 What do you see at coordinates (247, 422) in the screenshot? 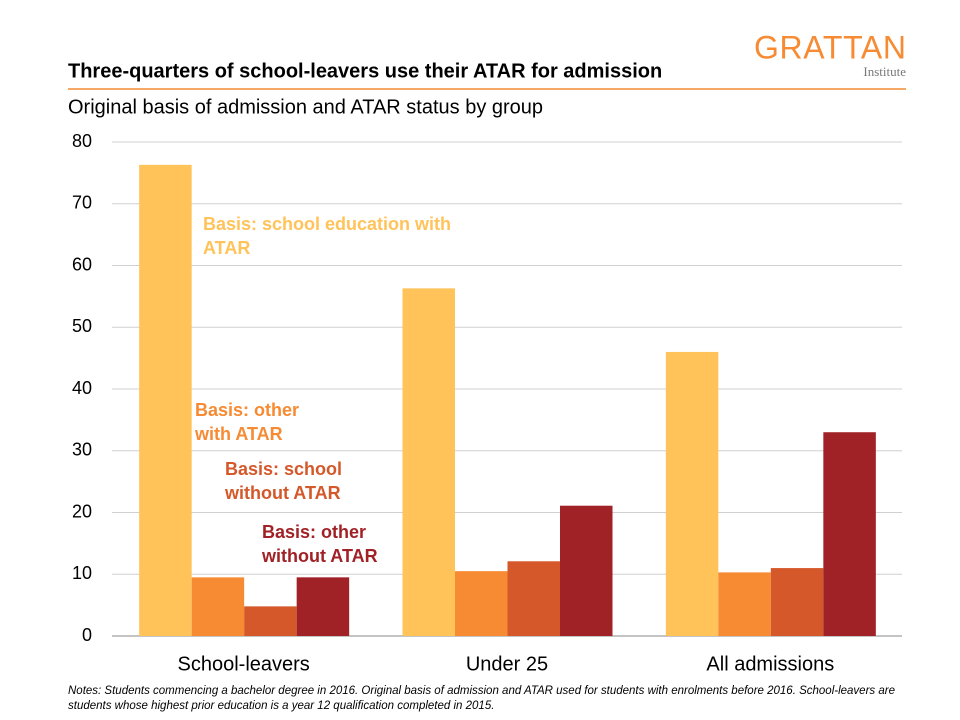
I see `series-label: Basis: other with ATAR` at bounding box center [247, 422].